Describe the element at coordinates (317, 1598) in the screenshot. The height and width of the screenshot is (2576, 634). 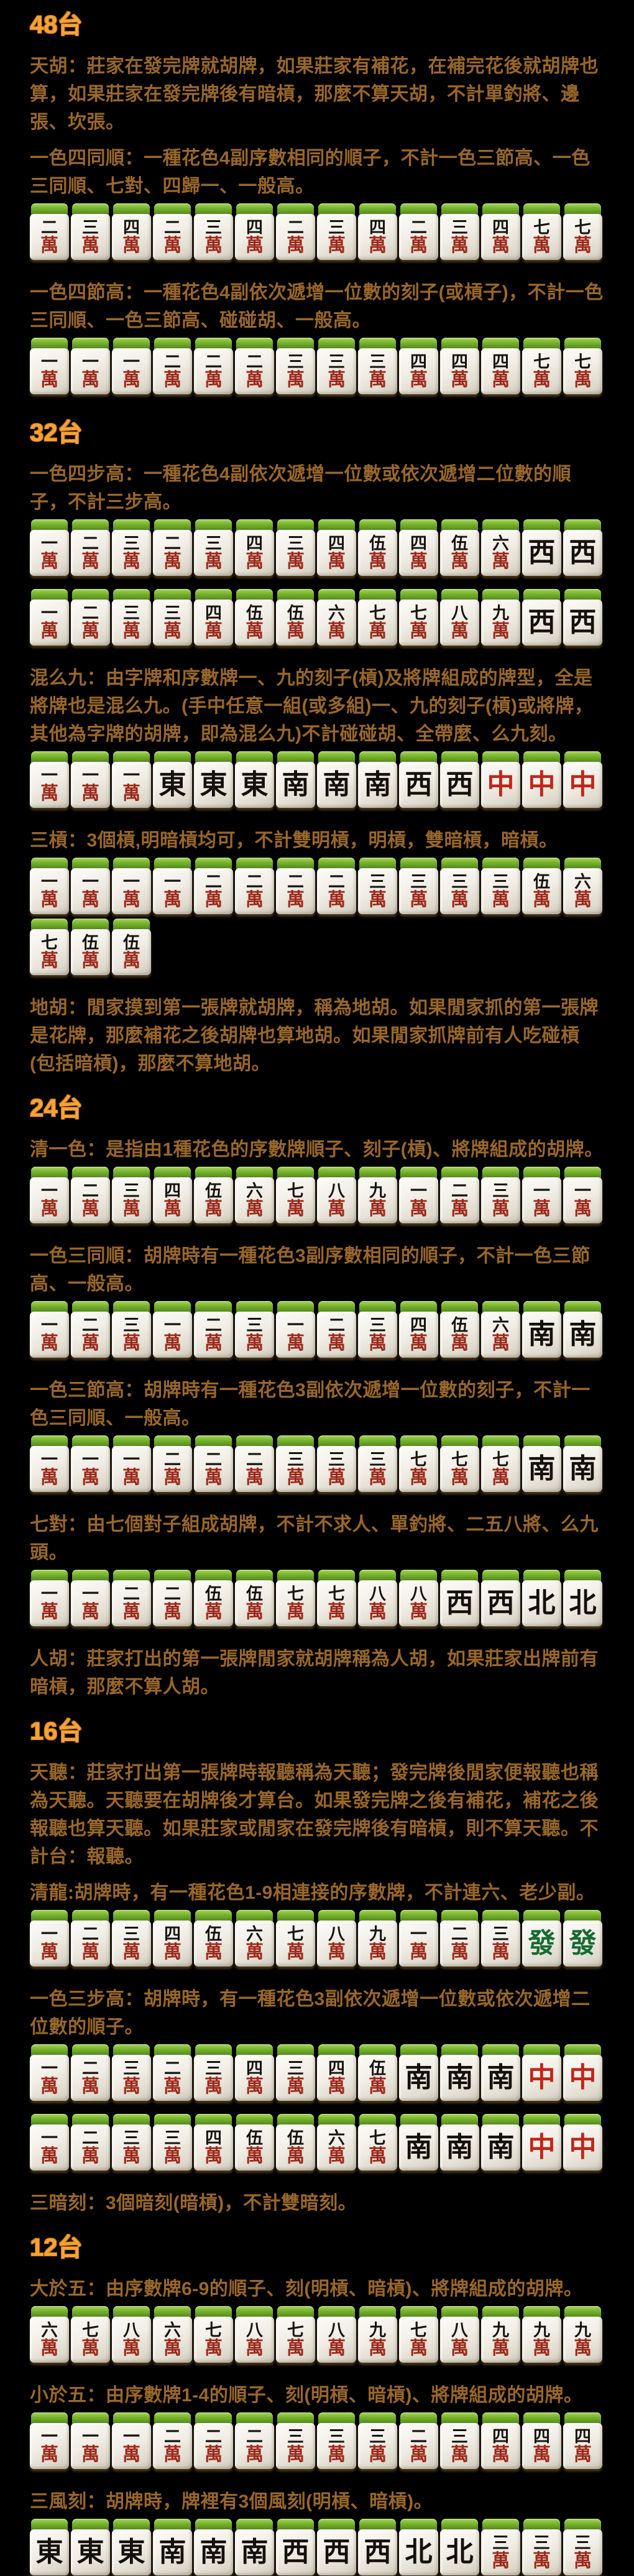
I see `tiles-qidui: 一萬一萬二萬二萬伍萬伍萬七萬七萬八萬八萬西西北北` at that location.